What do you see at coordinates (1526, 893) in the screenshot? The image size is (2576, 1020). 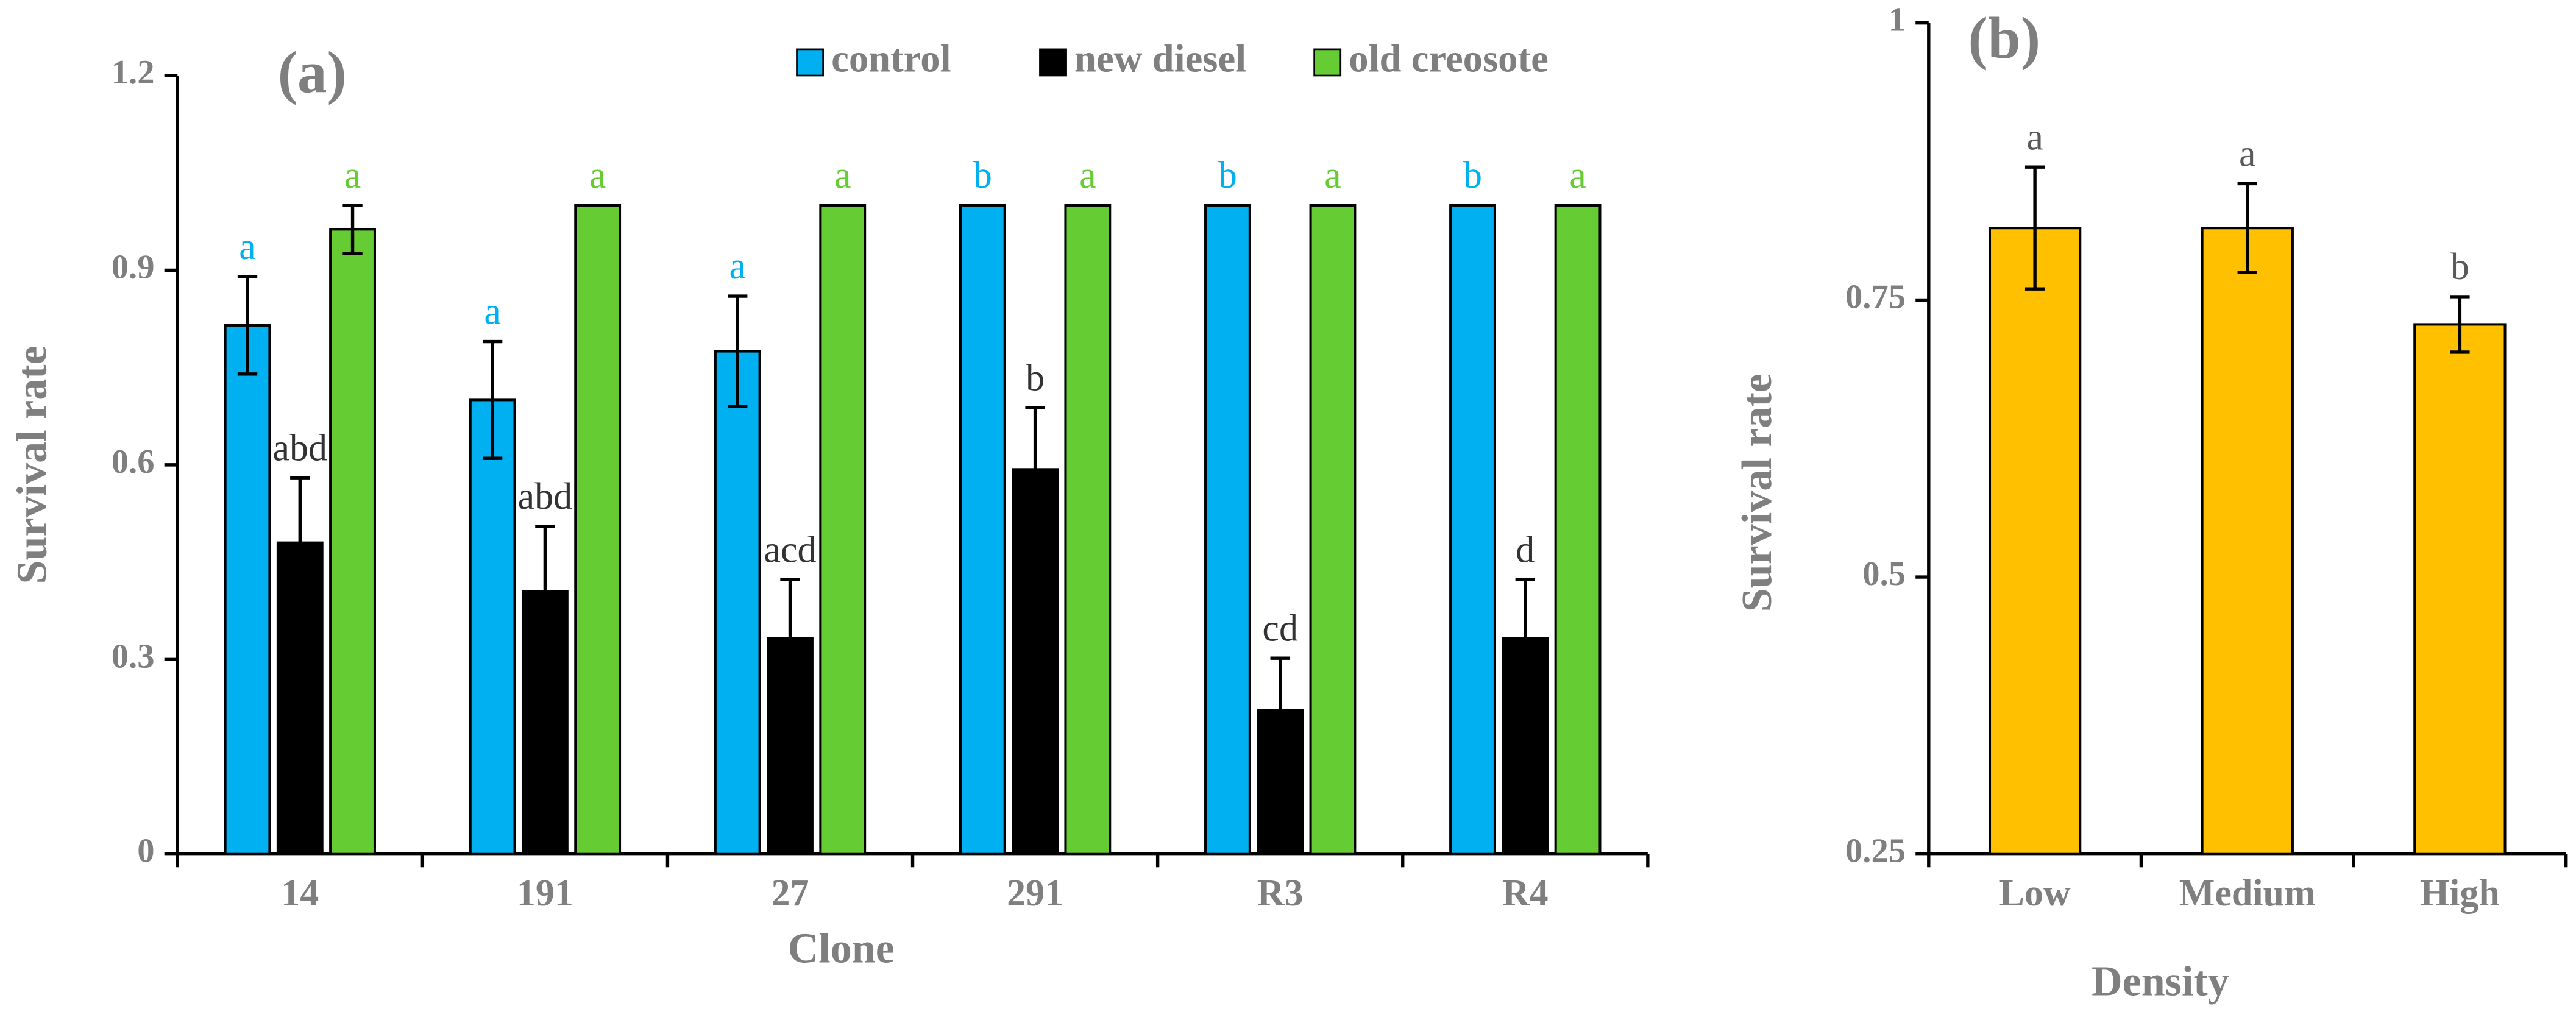 I see `x-tick-label: R4` at bounding box center [1526, 893].